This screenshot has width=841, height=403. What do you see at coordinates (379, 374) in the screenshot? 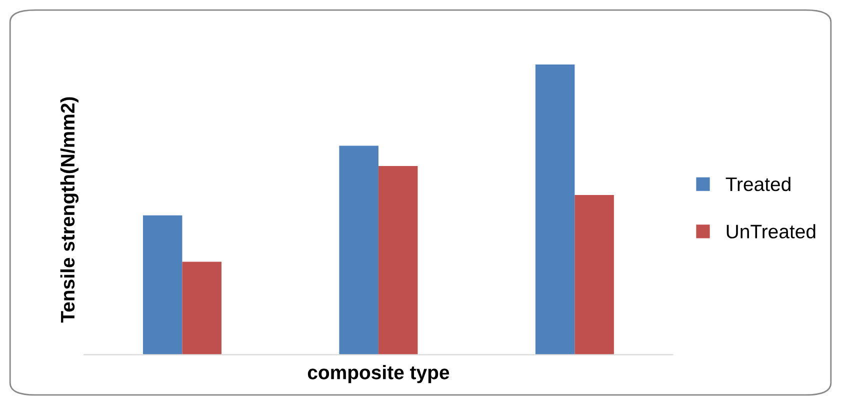
I see `x-axis-title: composite type` at bounding box center [379, 374].